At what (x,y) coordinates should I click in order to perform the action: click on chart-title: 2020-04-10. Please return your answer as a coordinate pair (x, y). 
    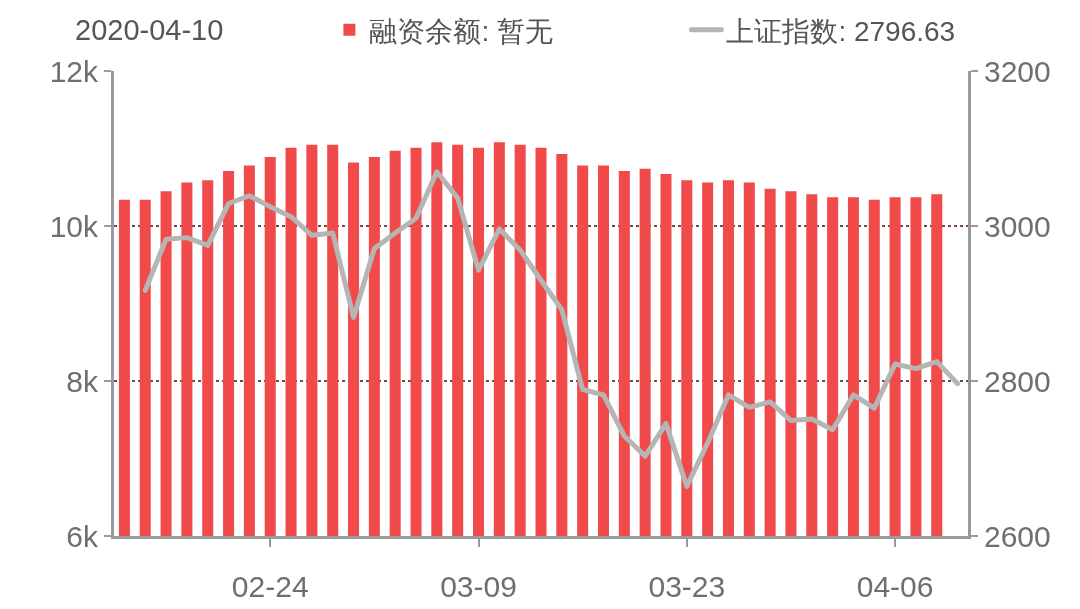
    Looking at the image, I should click on (149, 30).